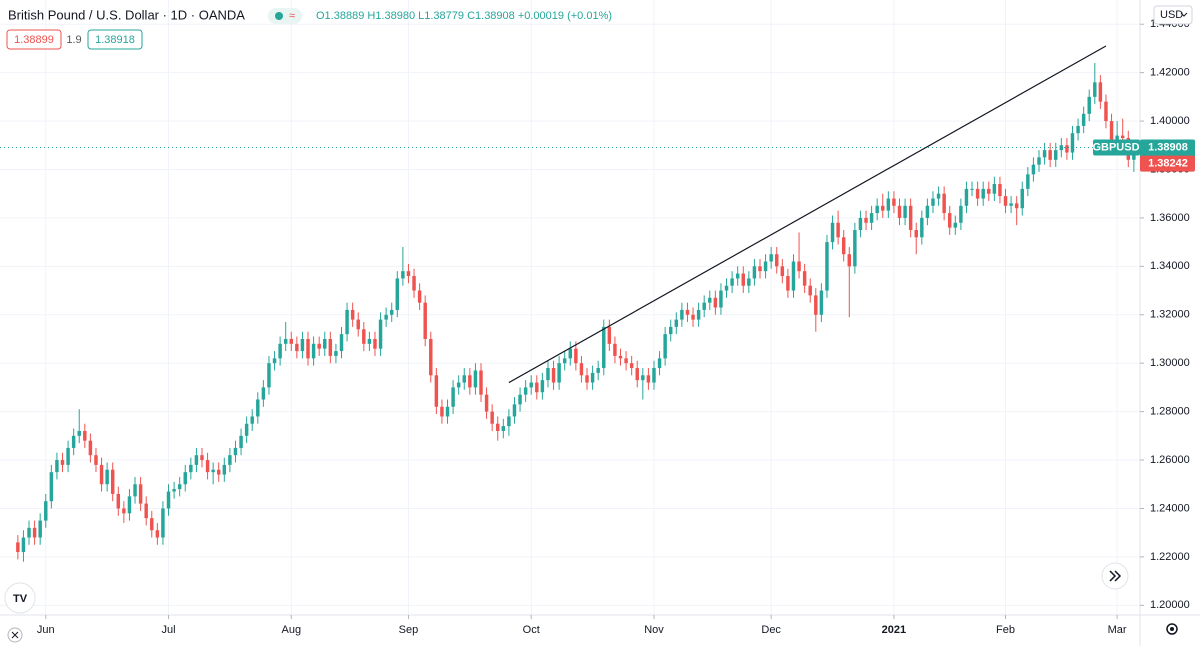  I want to click on tv-logo: TV, so click(20, 598).